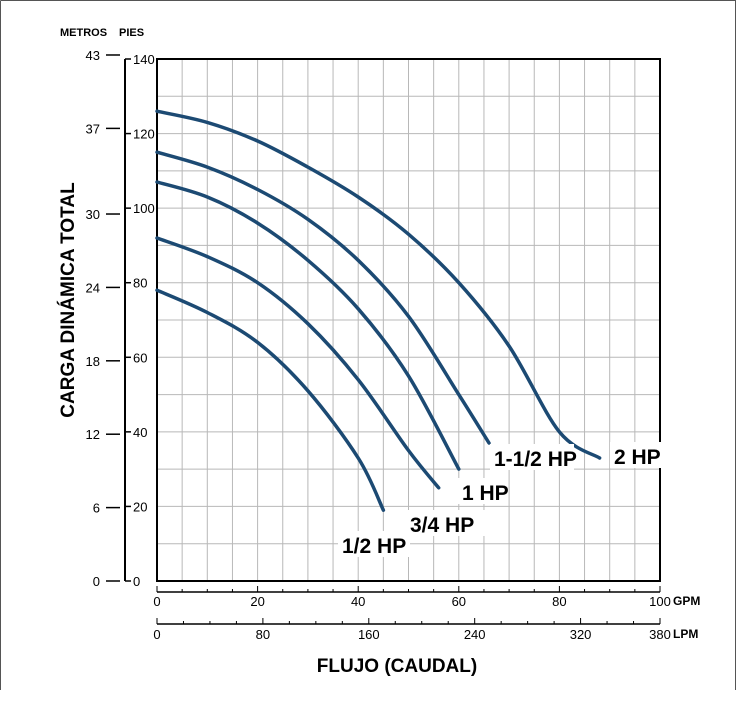  Describe the element at coordinates (581, 634) in the screenshot. I see `x-tick-label-lpm: 320` at that location.